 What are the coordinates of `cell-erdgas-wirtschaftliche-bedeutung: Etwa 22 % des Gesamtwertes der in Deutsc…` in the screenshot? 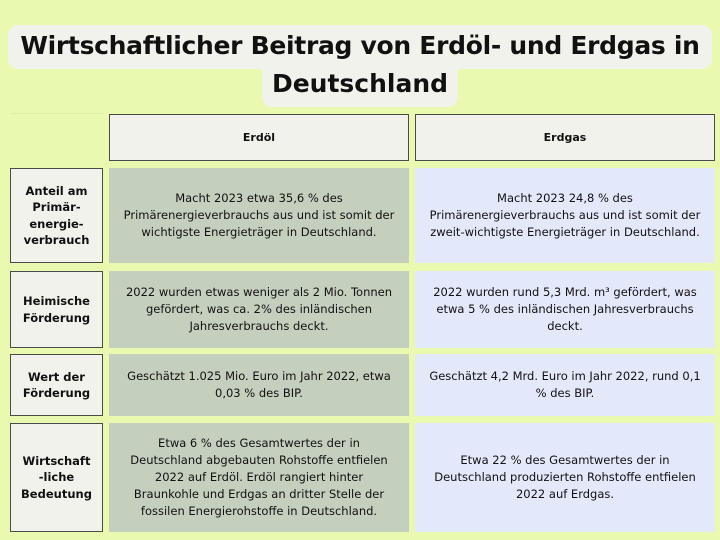 It's located at (565, 477).